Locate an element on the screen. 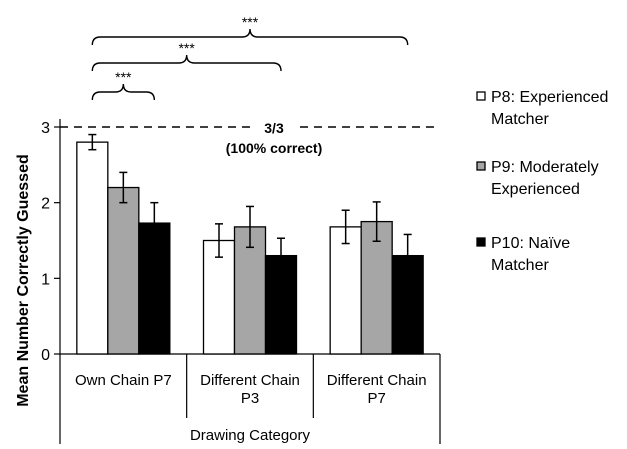 This screenshot has height=449, width=627. reference-line-label: 3/3 is located at coordinates (274, 128).